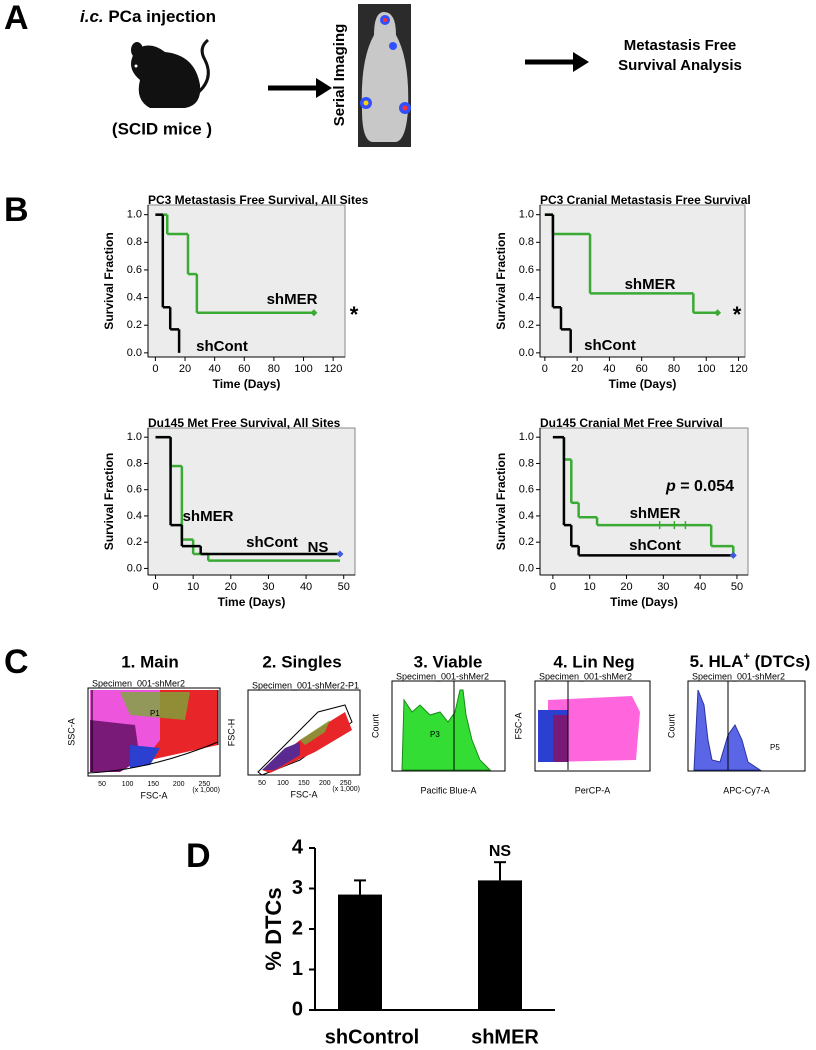 This screenshot has width=816, height=1050. I want to click on y-tick-label: 4, so click(298, 847).